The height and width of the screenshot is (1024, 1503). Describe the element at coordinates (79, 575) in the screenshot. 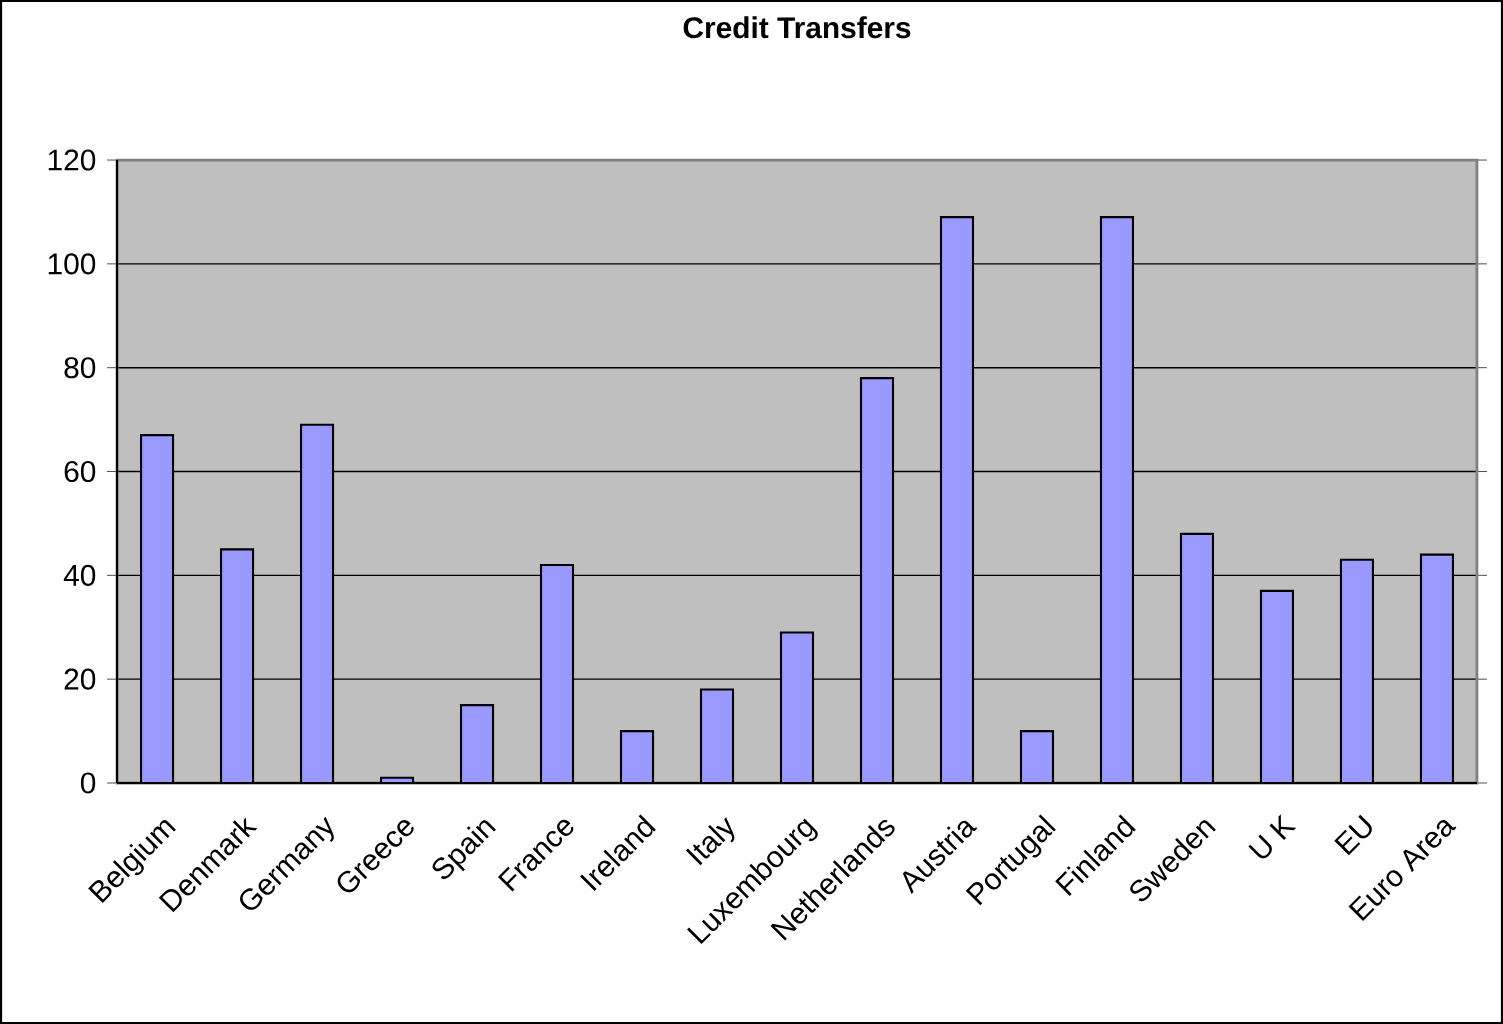

I see `y-tick-label: 40` at that location.